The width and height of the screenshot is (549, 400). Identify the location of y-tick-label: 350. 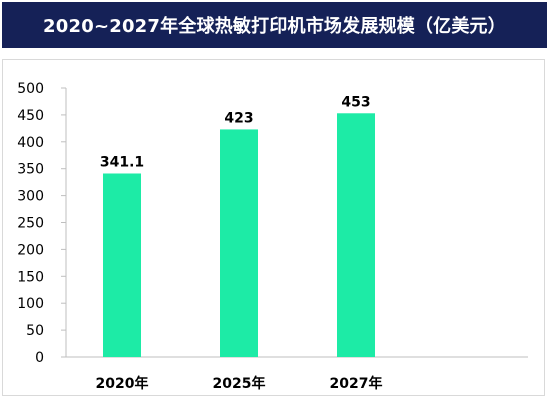
(30, 170).